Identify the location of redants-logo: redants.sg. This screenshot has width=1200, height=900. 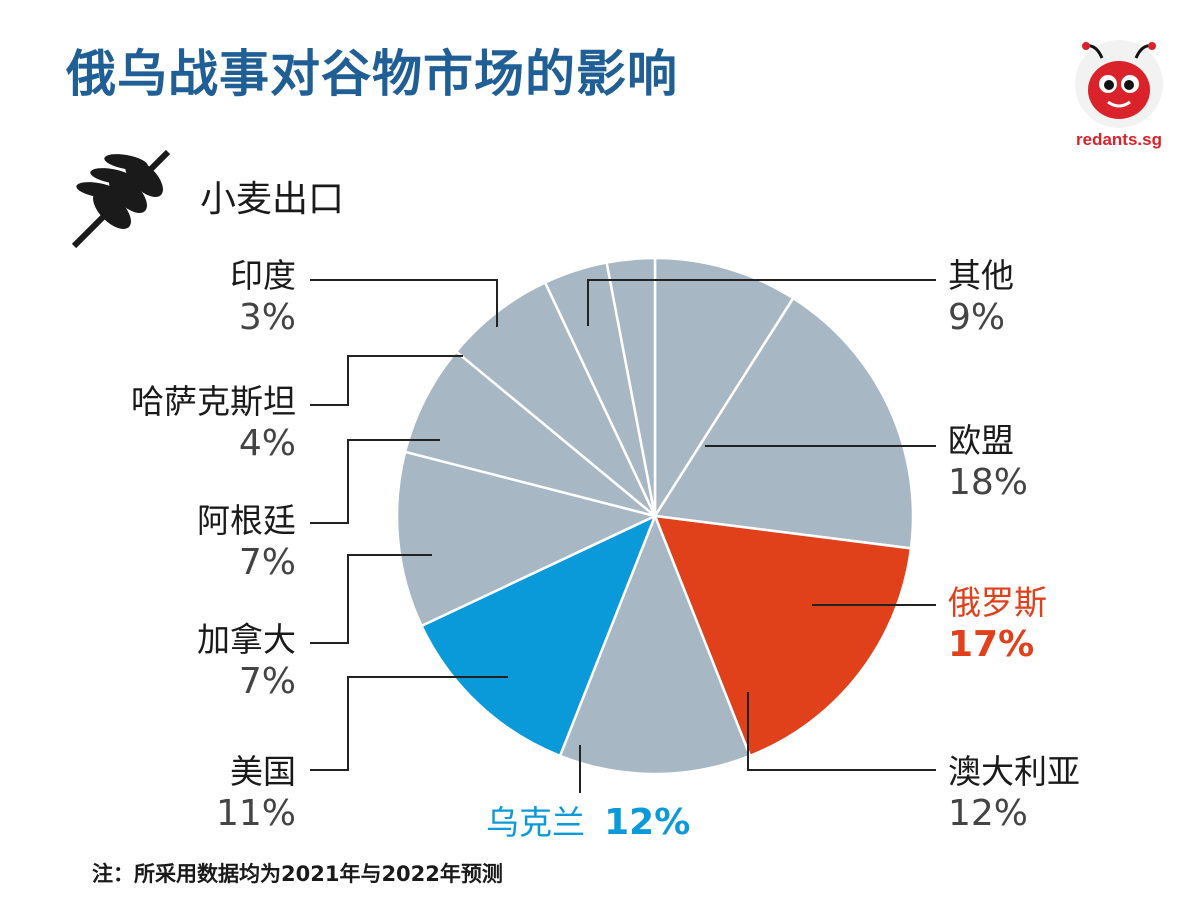
(1119, 96).